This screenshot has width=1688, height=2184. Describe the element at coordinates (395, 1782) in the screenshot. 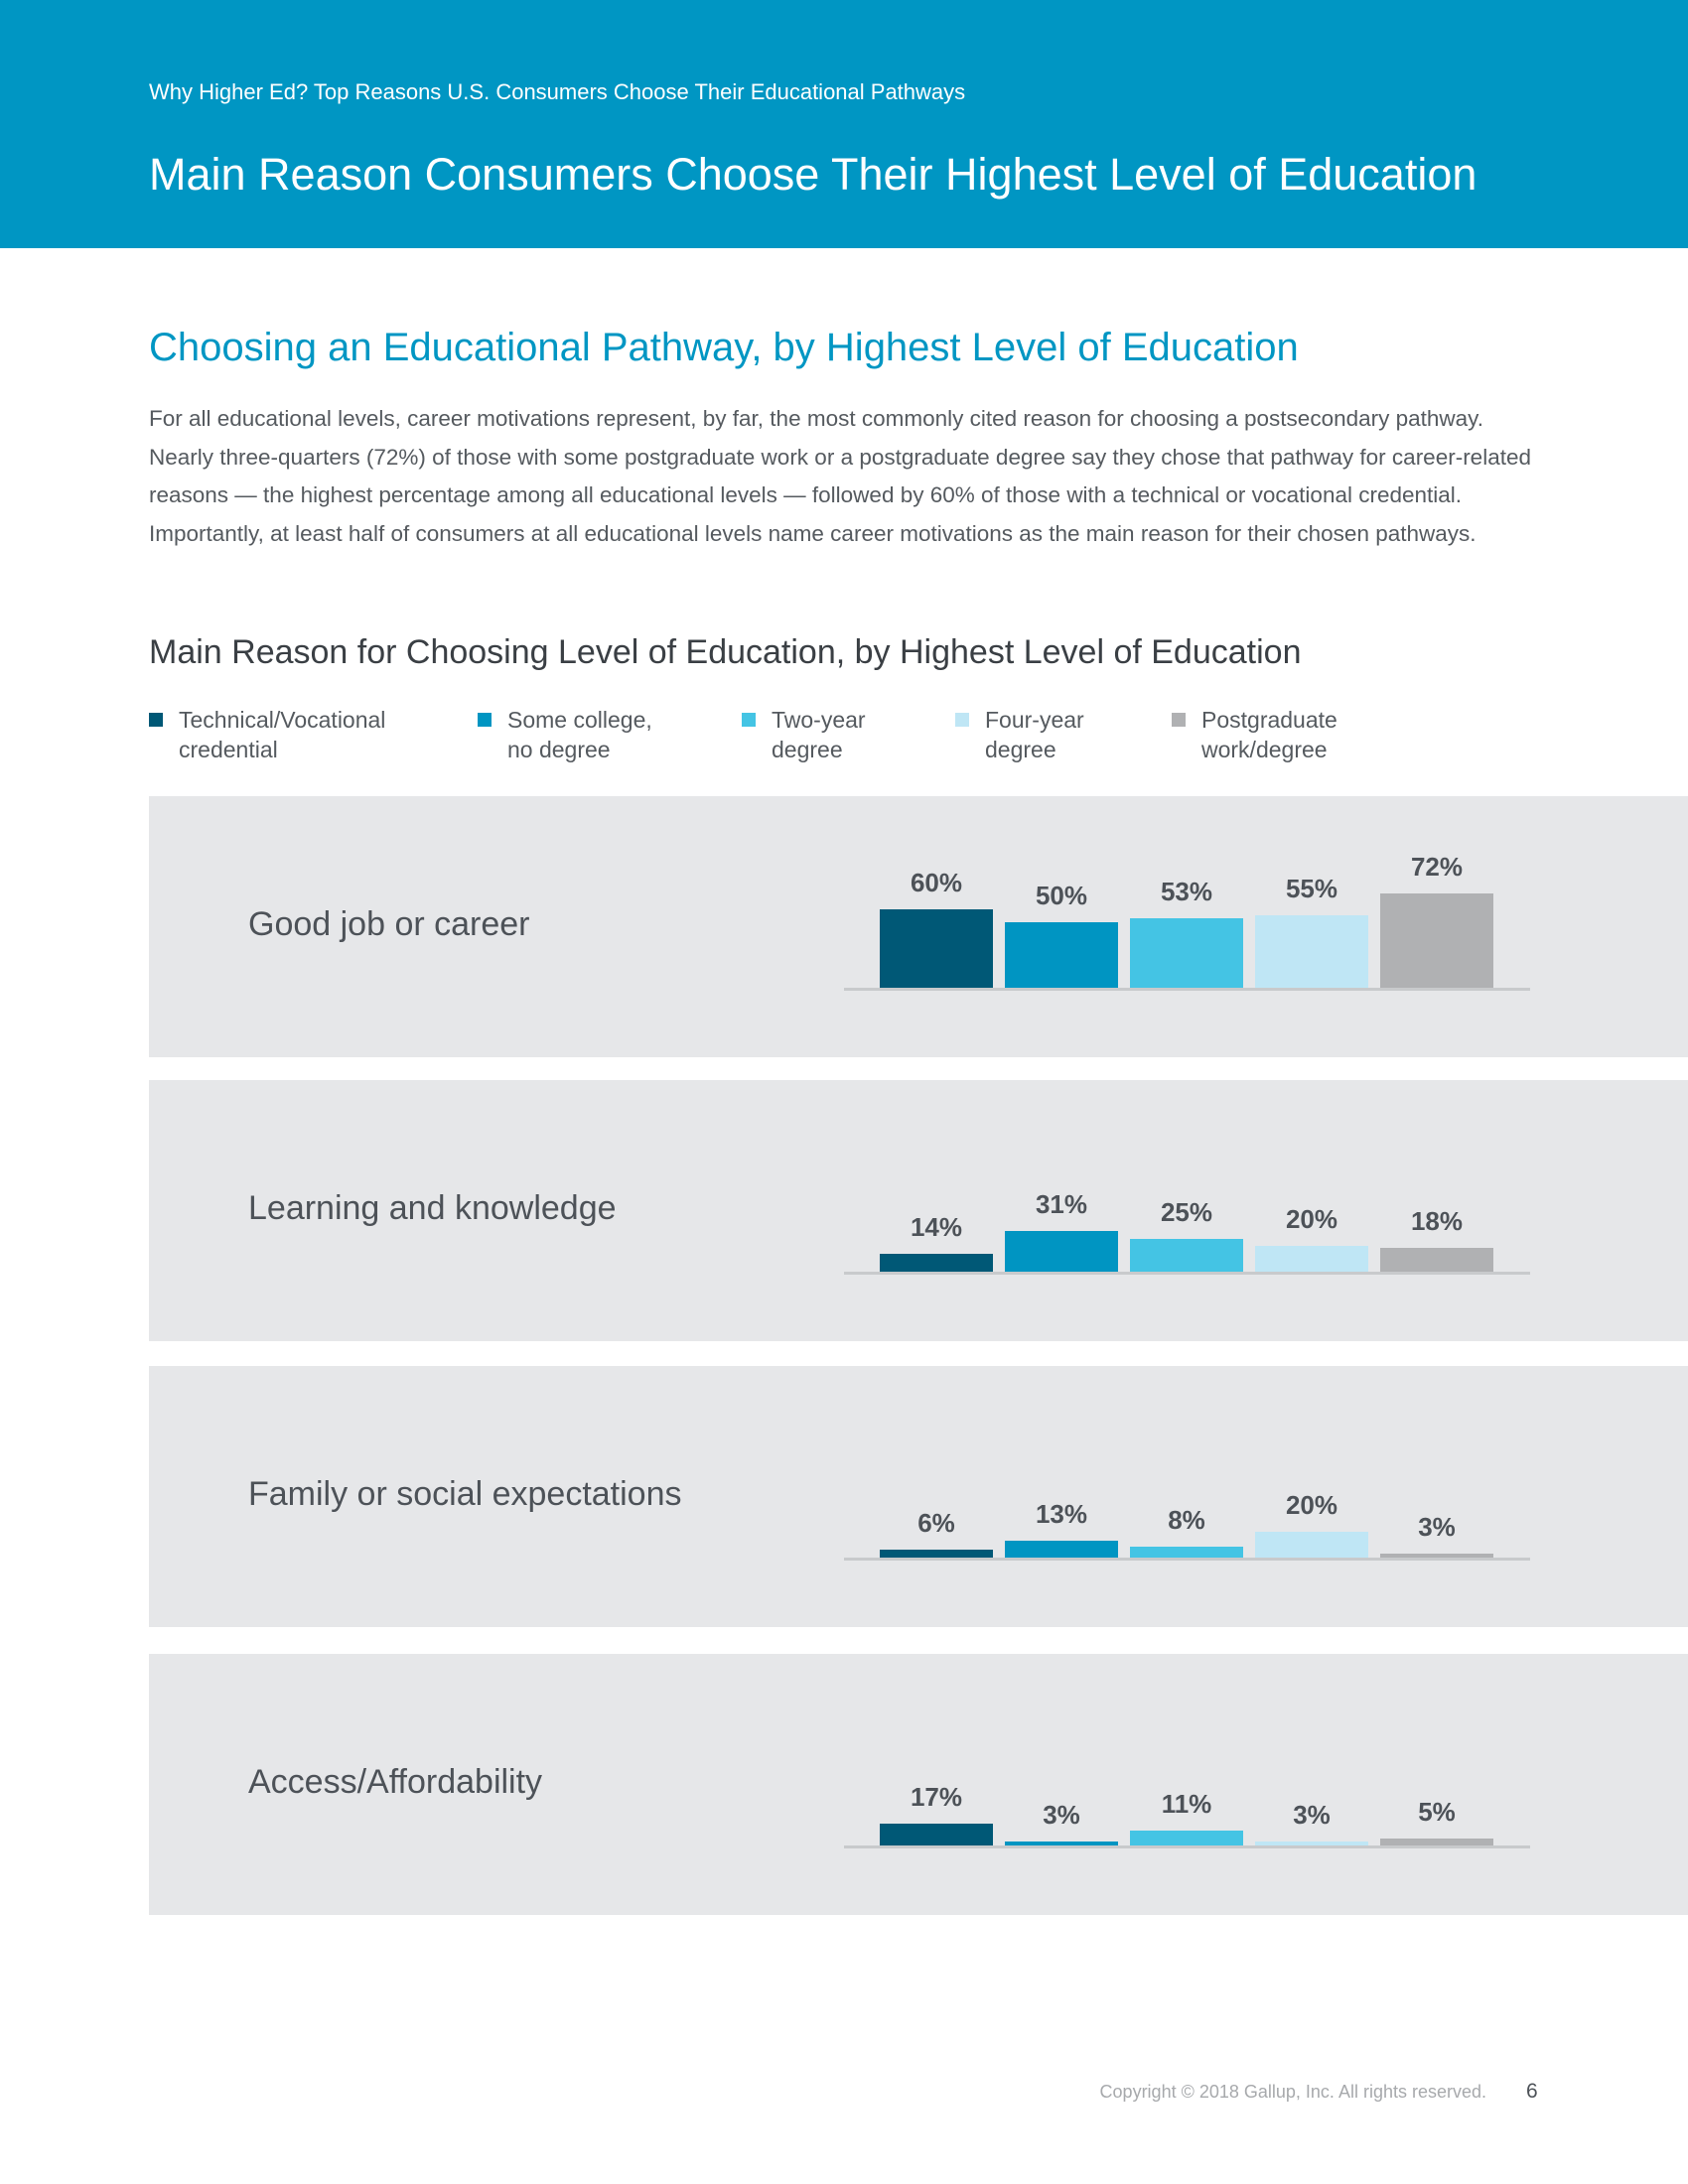

I see `category-label: Access/Affordability` at that location.